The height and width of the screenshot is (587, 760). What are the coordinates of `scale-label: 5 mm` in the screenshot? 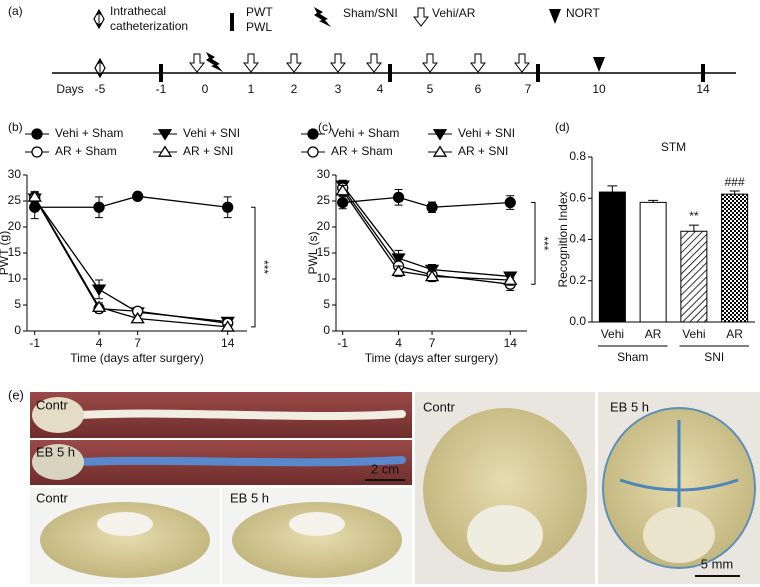 It's located at (717, 563).